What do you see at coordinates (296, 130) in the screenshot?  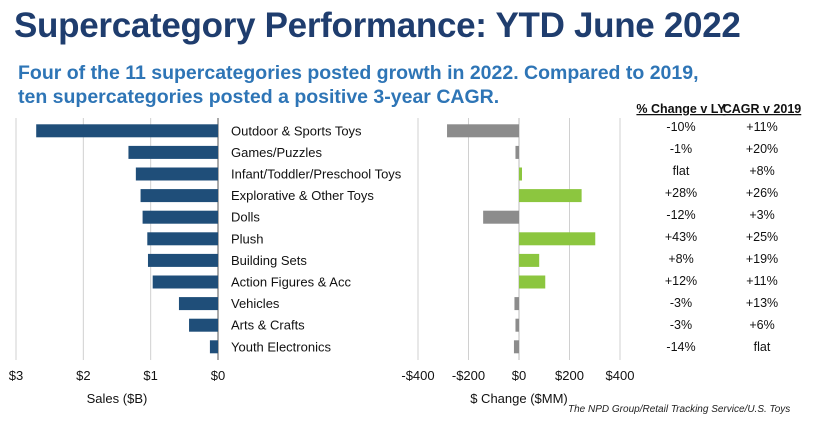 I see `category-label: Outdoor & Sports Toys` at bounding box center [296, 130].